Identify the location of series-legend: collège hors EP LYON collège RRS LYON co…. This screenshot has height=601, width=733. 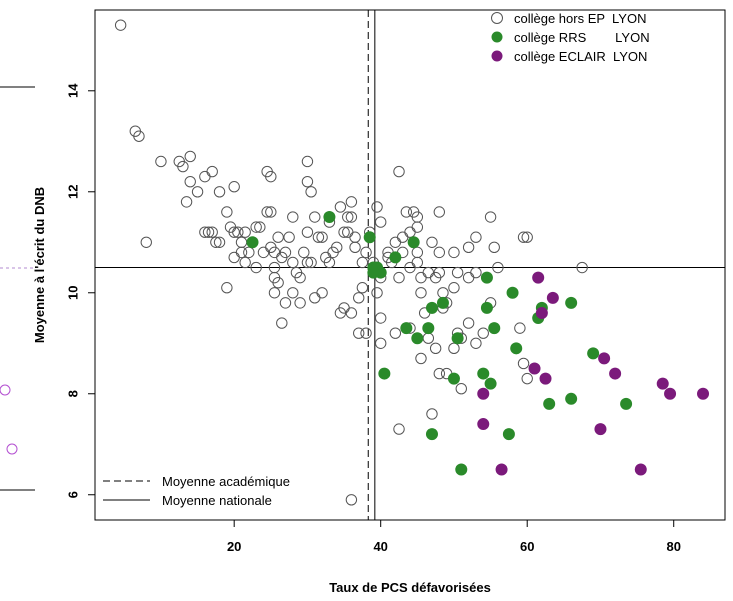
(570, 37).